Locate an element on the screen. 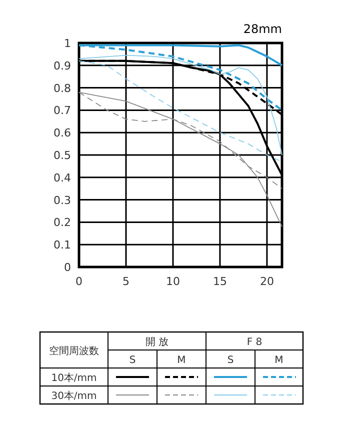 This screenshot has width=343, height=436. y-tick-label: 0 is located at coordinates (67, 267).